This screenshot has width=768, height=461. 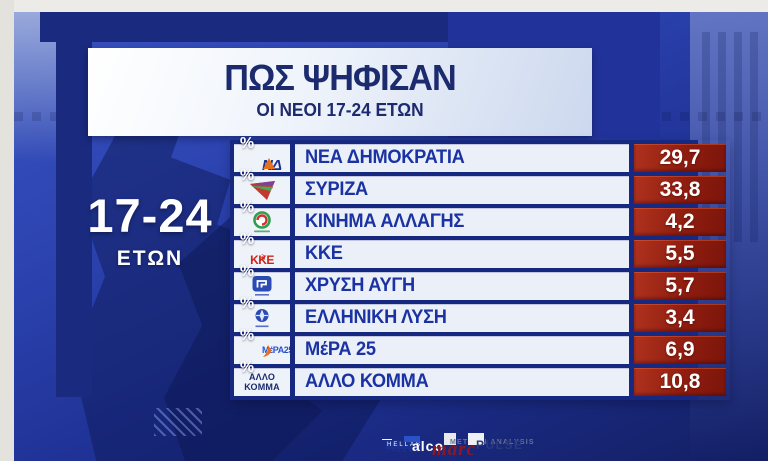 I want to click on party-name-cell: ΜέΡΑ 25, so click(x=462, y=350).